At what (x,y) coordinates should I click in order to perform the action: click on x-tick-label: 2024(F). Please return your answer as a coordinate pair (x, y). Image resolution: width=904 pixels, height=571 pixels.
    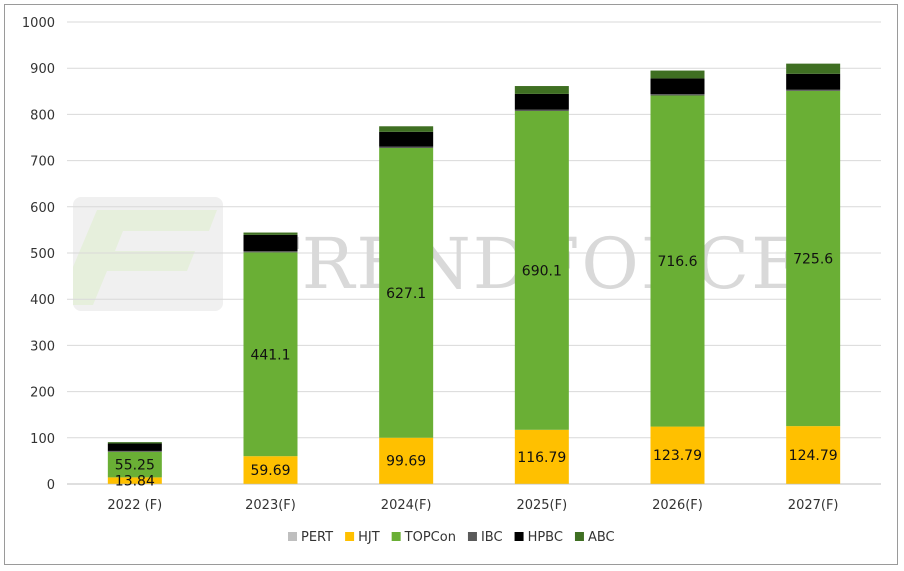
    Looking at the image, I should click on (406, 505).